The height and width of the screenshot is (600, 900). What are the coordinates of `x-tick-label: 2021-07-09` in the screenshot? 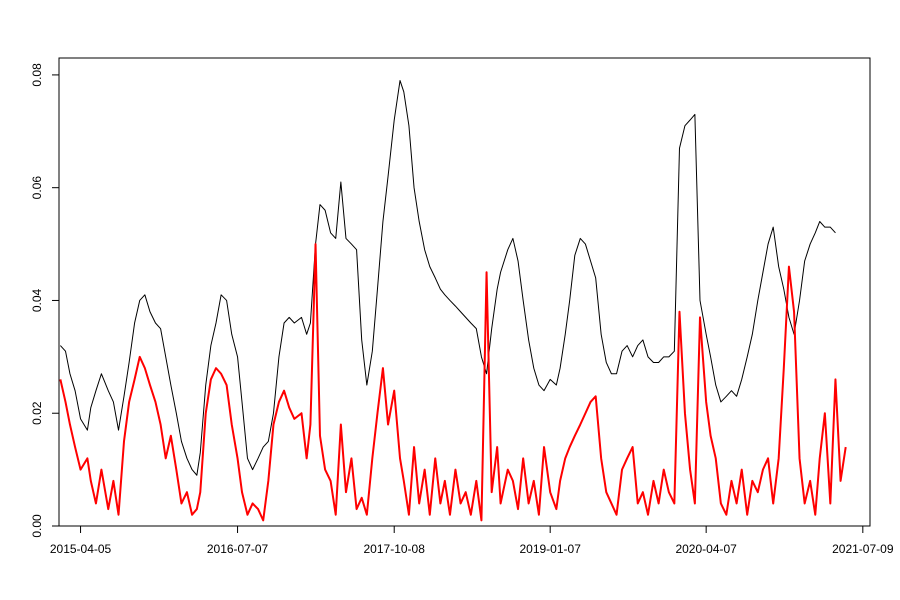 It's located at (863, 549).